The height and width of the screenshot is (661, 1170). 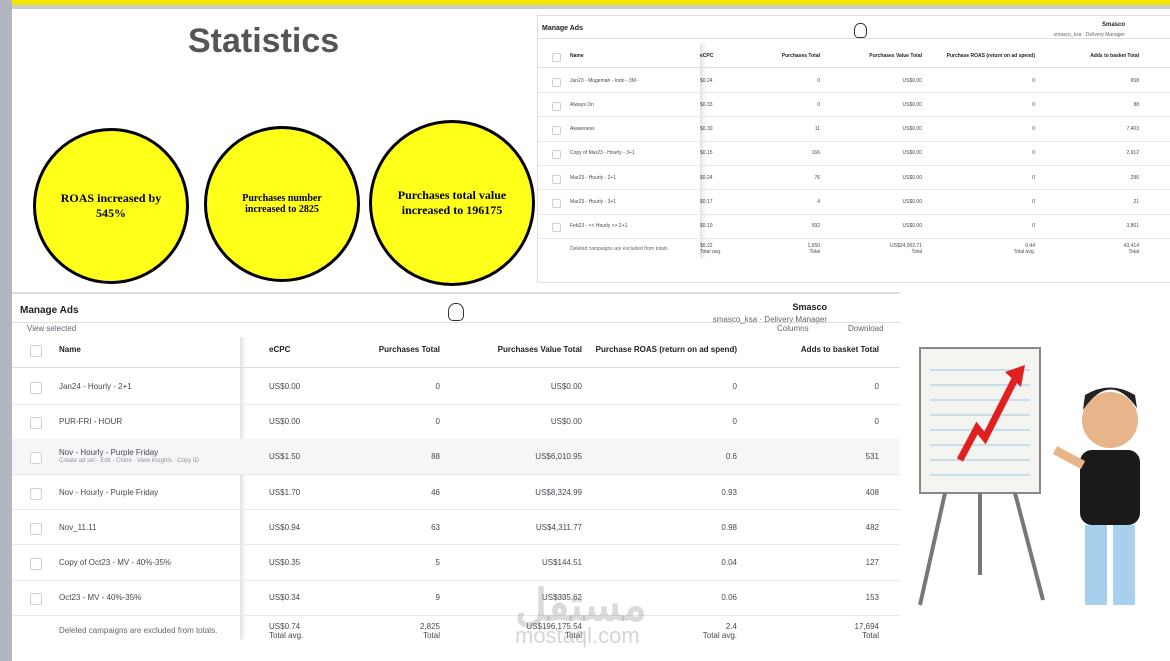 I want to click on cell: 153, so click(x=872, y=598).